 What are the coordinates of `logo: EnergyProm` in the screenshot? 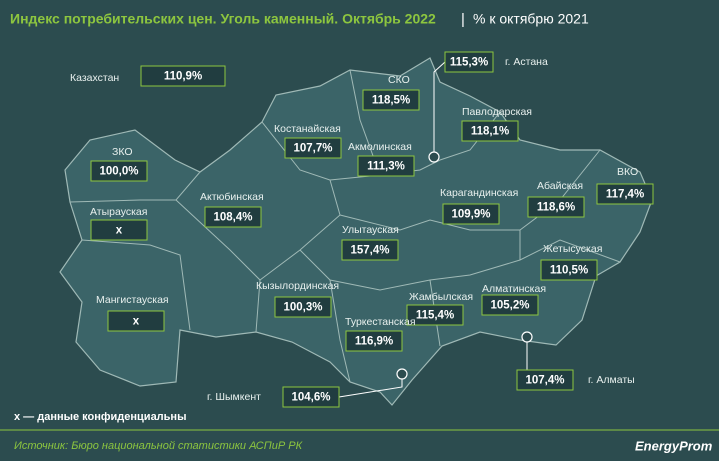 It's located at (674, 445).